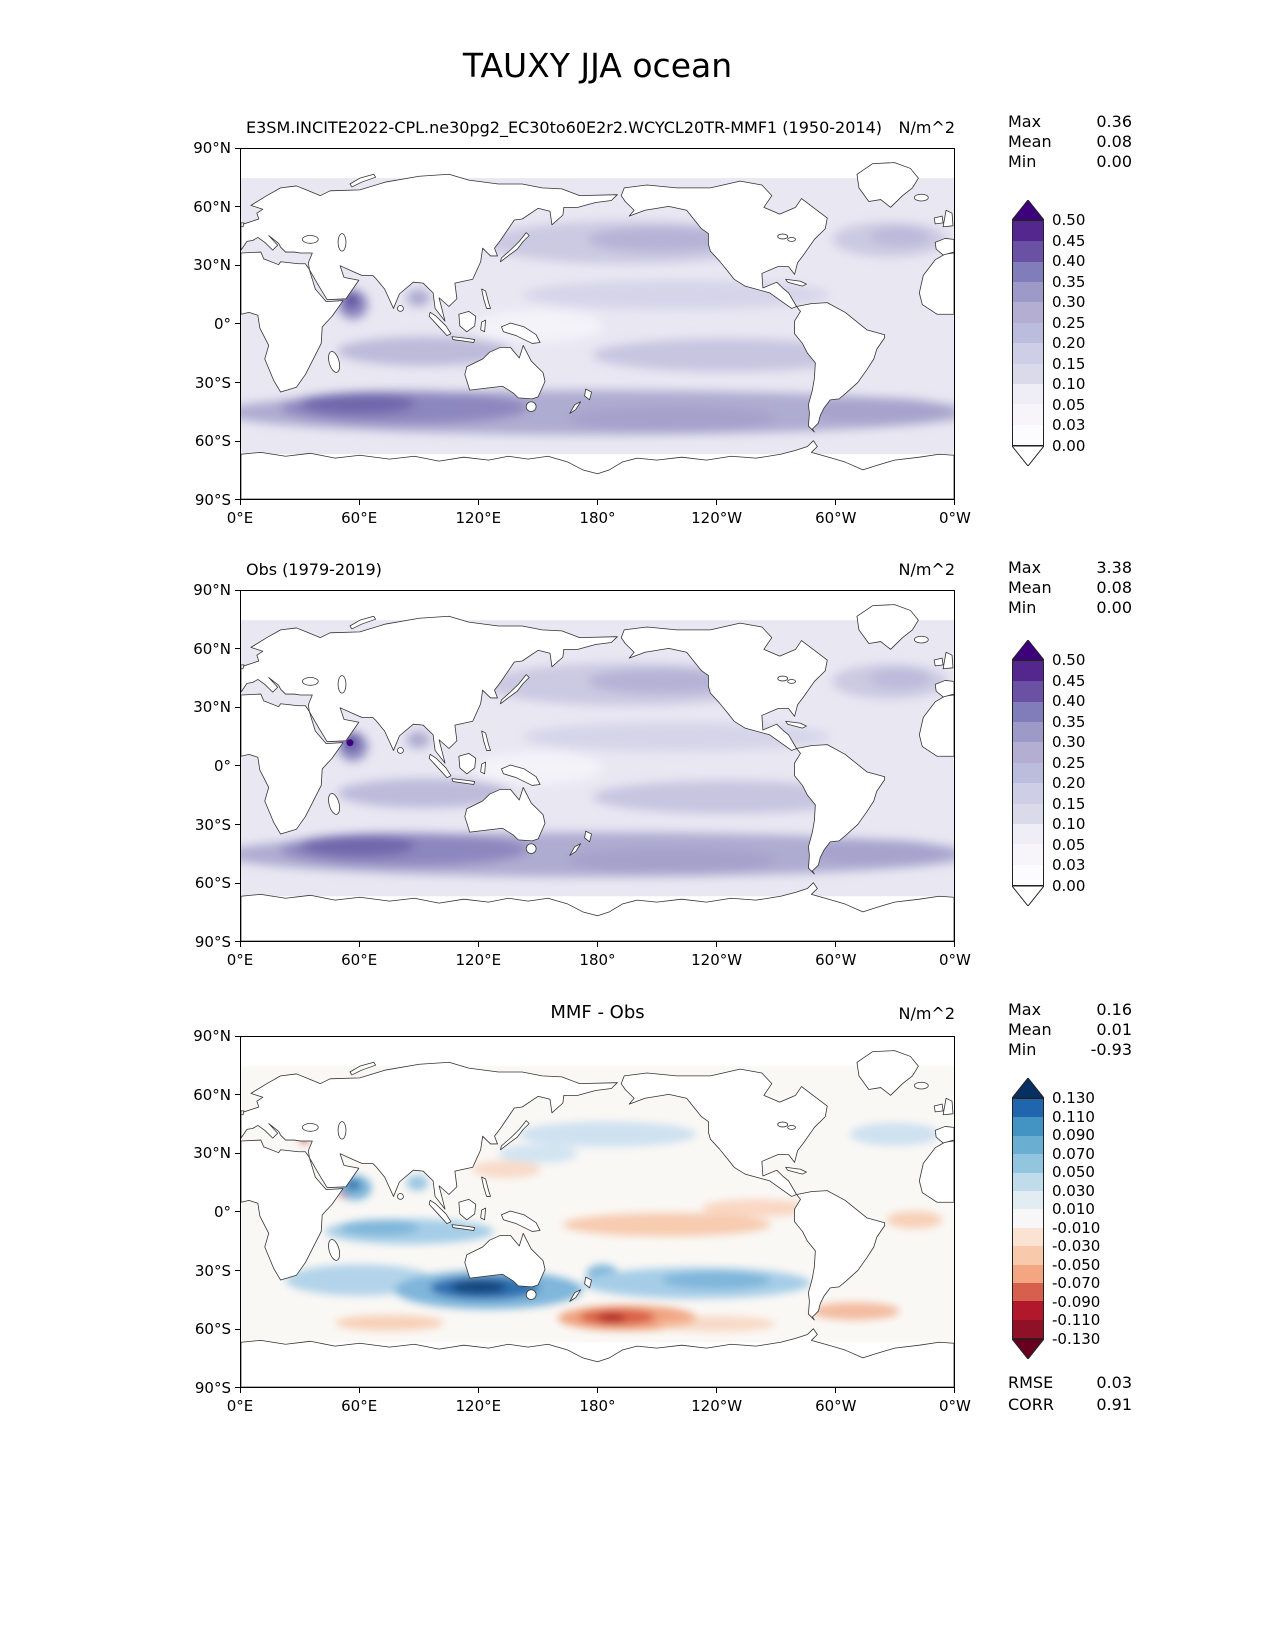 The width and height of the screenshot is (1275, 1650). Describe the element at coordinates (598, 960) in the screenshot. I see `xticks-obs: 0°E 60°E 120°E 180° 120°W 60°W 0°W` at that location.